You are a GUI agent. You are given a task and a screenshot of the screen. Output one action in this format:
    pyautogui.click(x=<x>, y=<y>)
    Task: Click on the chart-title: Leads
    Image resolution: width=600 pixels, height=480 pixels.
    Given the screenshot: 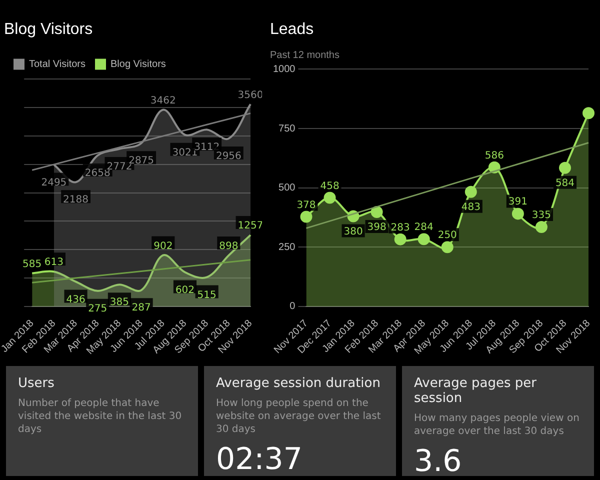 What is the action you would take?
    pyautogui.click(x=292, y=29)
    